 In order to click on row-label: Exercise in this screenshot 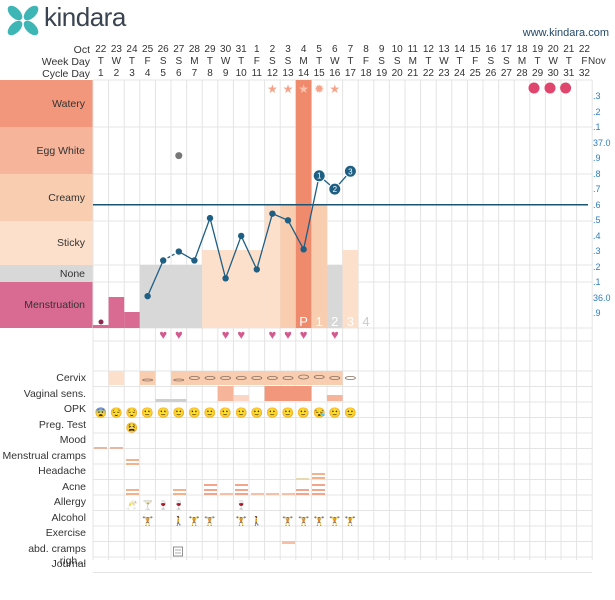, I will do `click(65, 533)`.